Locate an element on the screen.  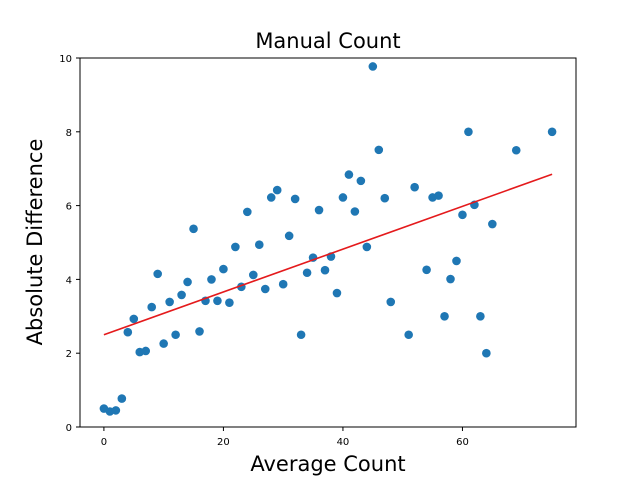
x-tick-label: 60 is located at coordinates (462, 442).